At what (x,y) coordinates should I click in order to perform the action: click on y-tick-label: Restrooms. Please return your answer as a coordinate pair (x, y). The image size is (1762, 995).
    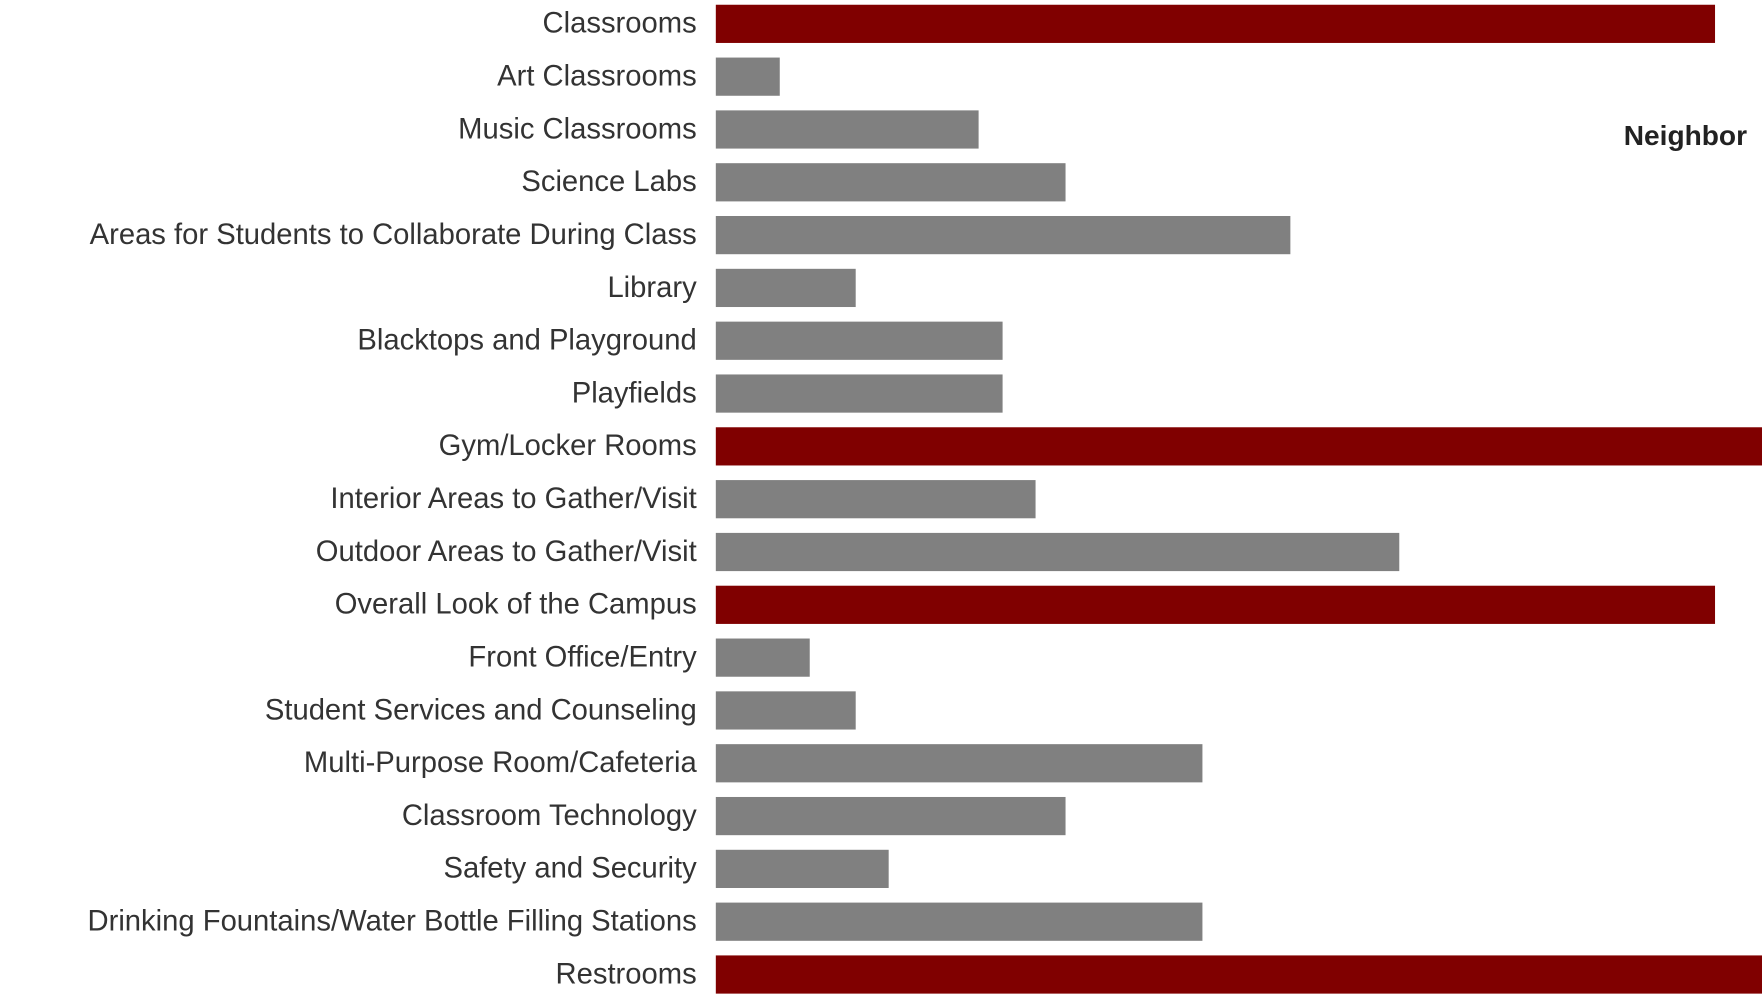
    Looking at the image, I should click on (626, 974).